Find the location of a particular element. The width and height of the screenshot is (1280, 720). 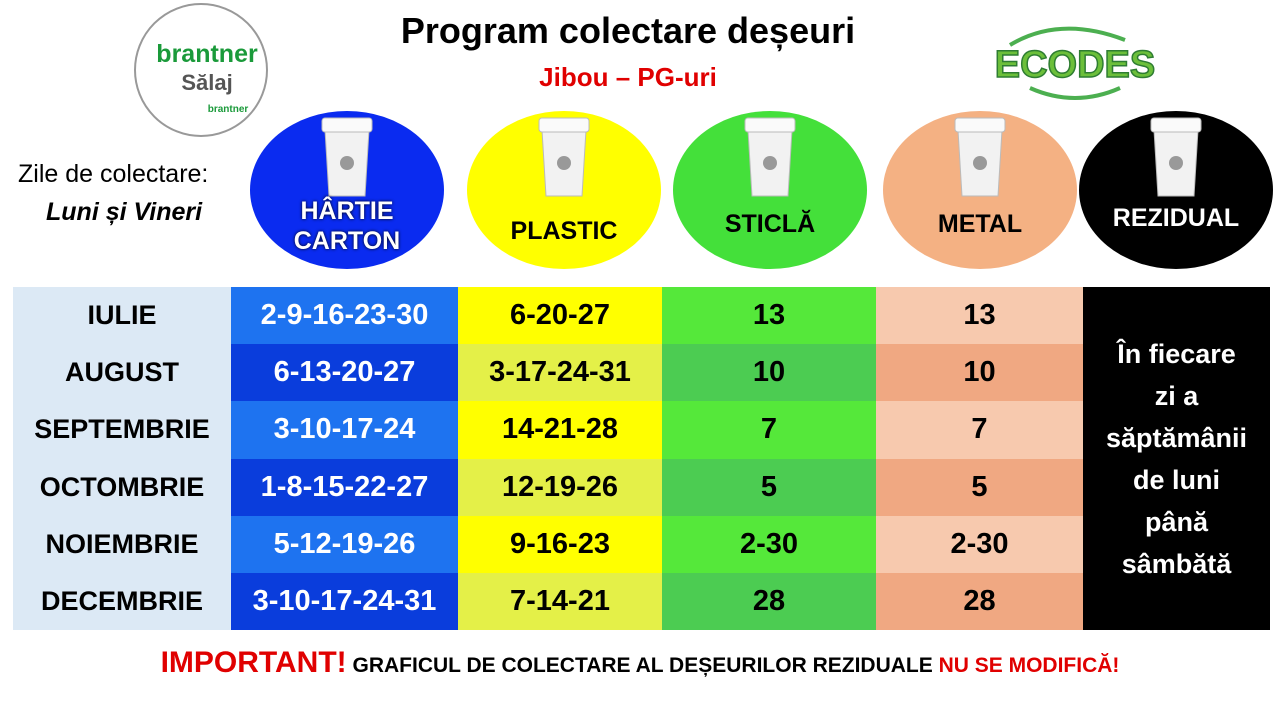

bin-label: REZIDUAL is located at coordinates (1176, 218).